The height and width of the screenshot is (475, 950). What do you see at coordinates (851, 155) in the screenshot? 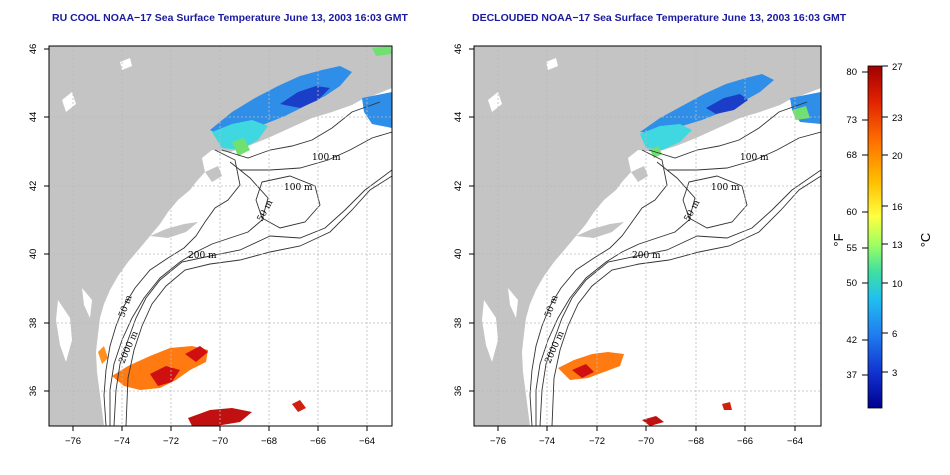
I see `colorbar-f-label: 68` at bounding box center [851, 155].